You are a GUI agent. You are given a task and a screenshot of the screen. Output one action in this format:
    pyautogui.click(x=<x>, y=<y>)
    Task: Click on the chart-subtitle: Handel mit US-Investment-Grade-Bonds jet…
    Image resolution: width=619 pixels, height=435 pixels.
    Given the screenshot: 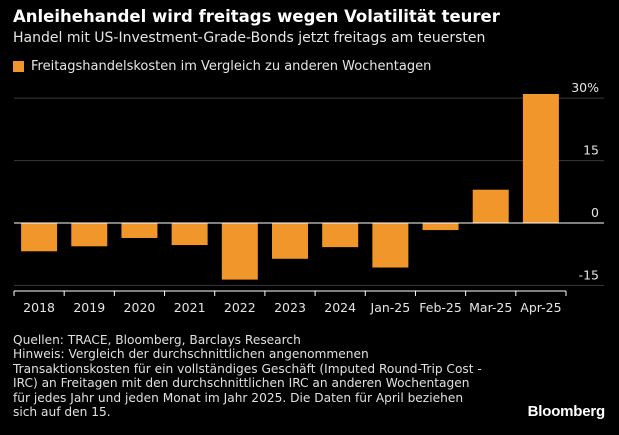 What is the action you would take?
    pyautogui.click(x=249, y=38)
    